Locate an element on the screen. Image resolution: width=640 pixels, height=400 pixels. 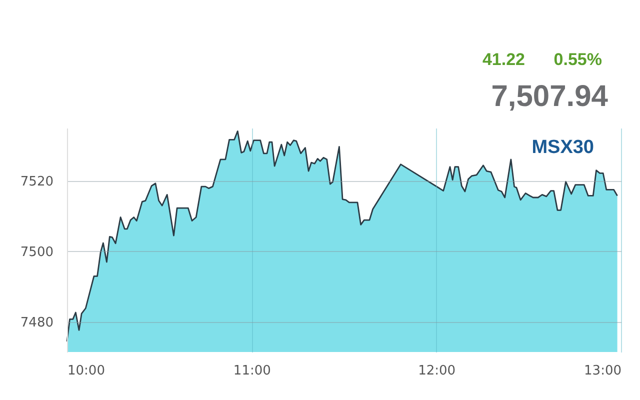
x-tick-label: 11:00 is located at coordinates (252, 371).